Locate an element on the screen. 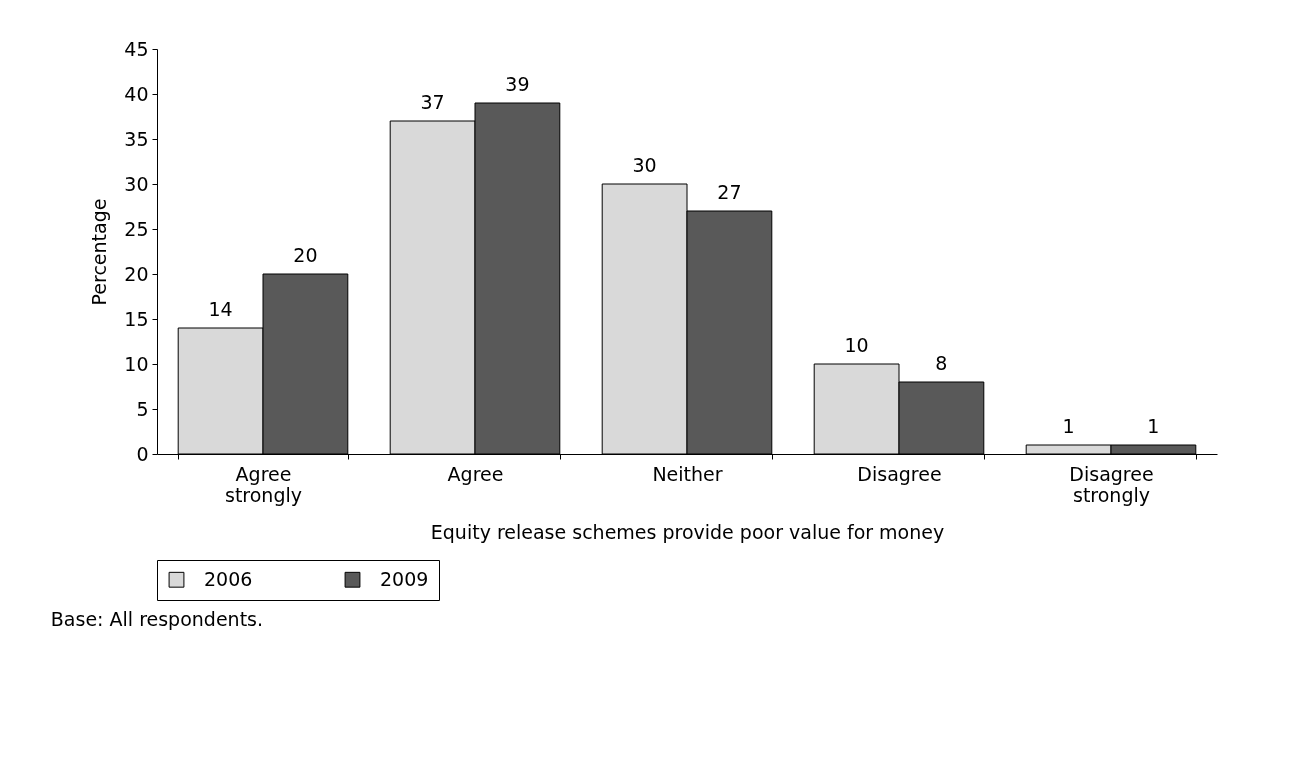  x-tick-label: Agree is located at coordinates (475, 473).